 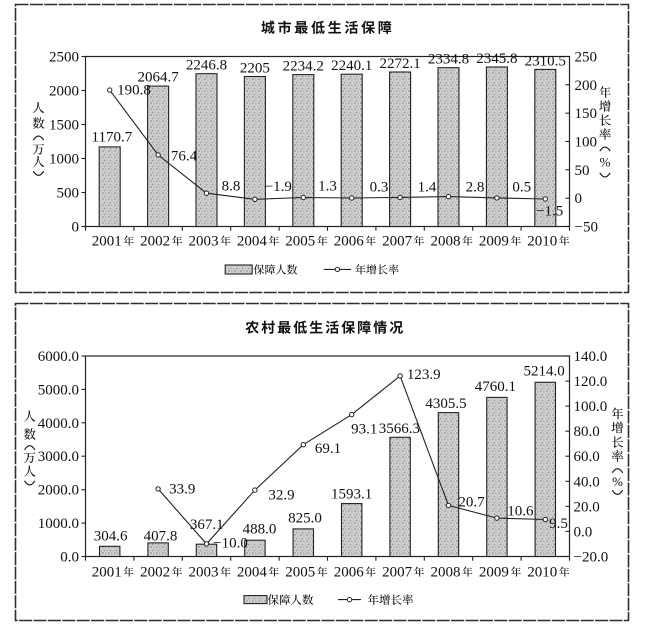 I want to click on svg-text: 407.8, so click(x=161, y=537).